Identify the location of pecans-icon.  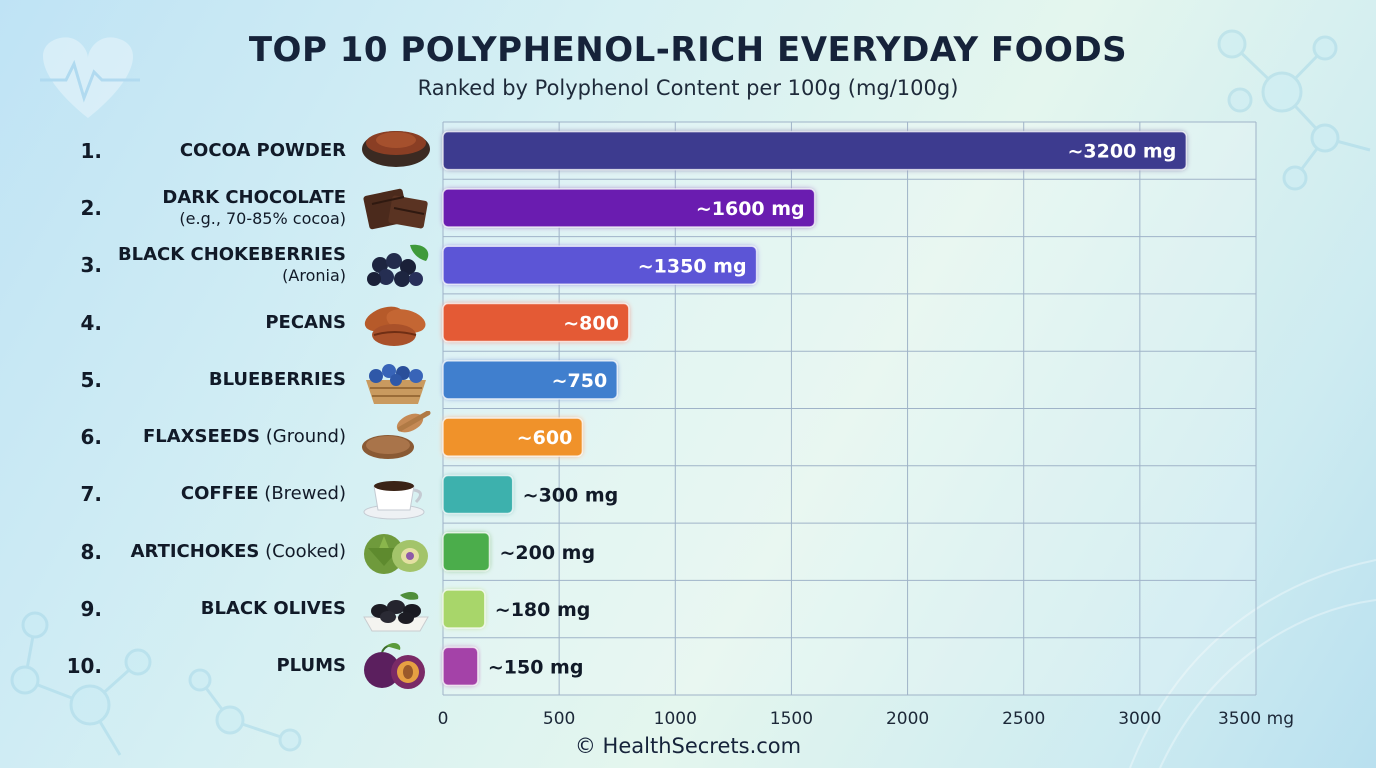
(395, 326).